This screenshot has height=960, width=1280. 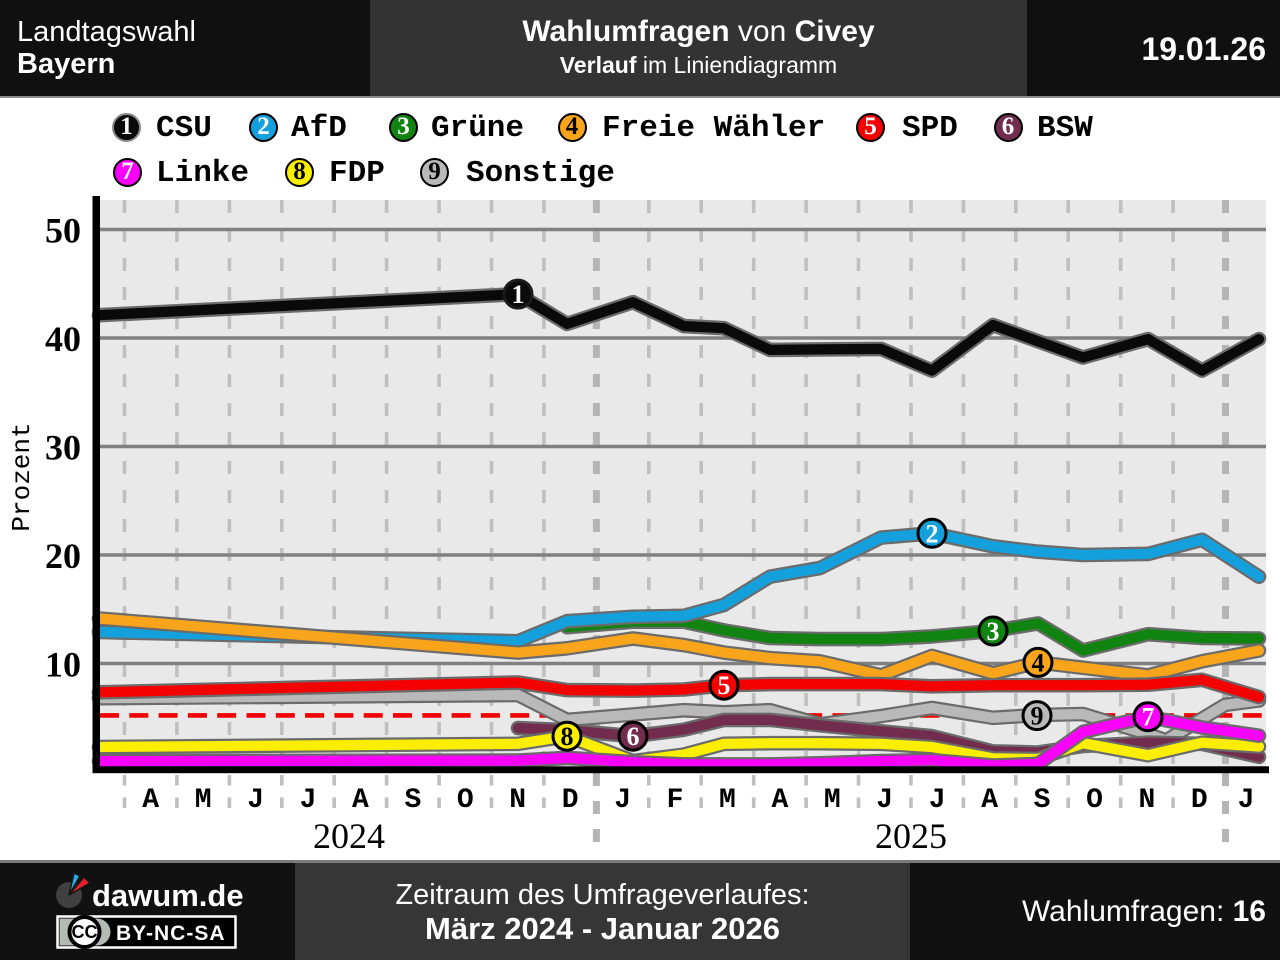 I want to click on svg-text: dawum.de, so click(x=168, y=895).